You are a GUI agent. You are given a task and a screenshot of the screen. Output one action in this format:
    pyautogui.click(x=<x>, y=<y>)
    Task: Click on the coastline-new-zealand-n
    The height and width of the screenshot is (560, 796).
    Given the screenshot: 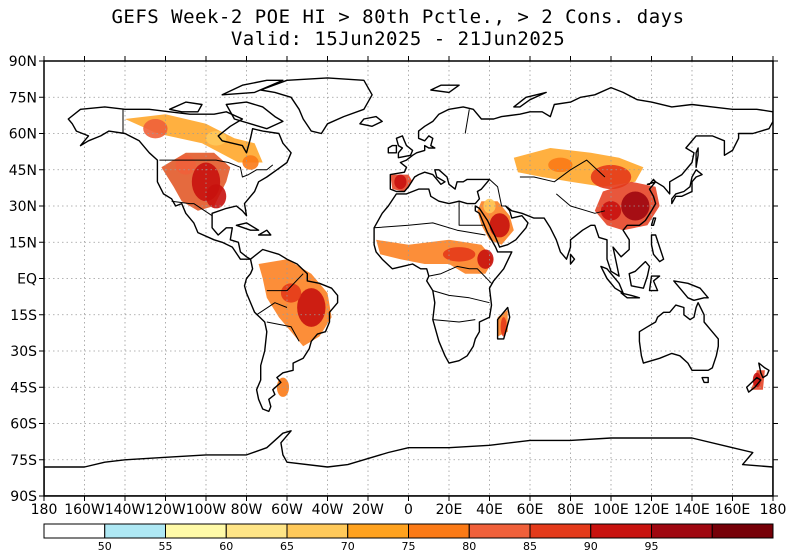 What is the action you would take?
    pyautogui.click(x=764, y=370)
    